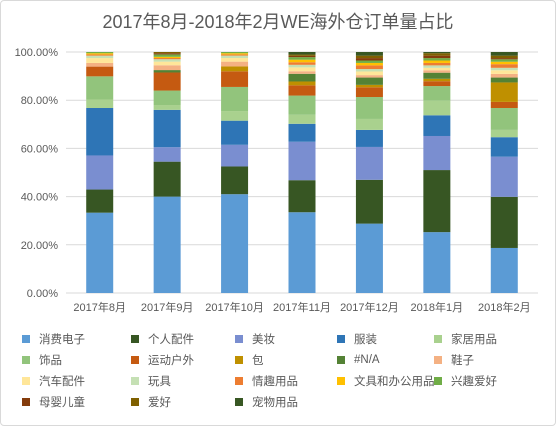 The height and width of the screenshot is (426, 556). Describe the element at coordinates (159, 403) in the screenshot. I see `legend-label: 爱好` at that location.